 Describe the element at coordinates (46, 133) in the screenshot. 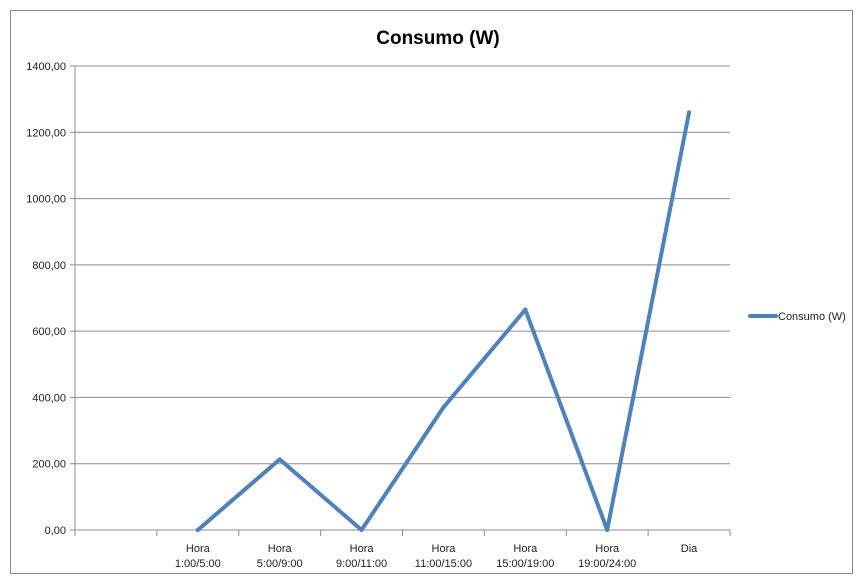

I see `y-tick-label: 1200,00` at that location.